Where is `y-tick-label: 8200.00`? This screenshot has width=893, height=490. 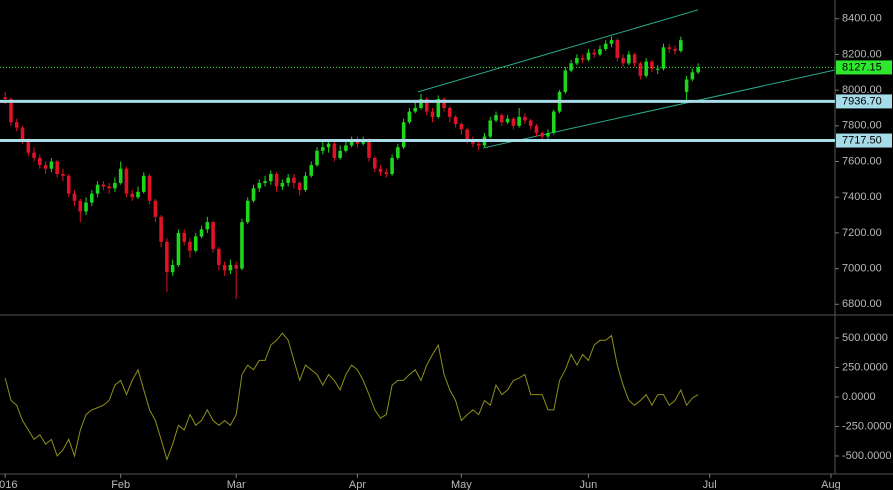 y-tick-label: 8200.00 is located at coordinates (862, 54).